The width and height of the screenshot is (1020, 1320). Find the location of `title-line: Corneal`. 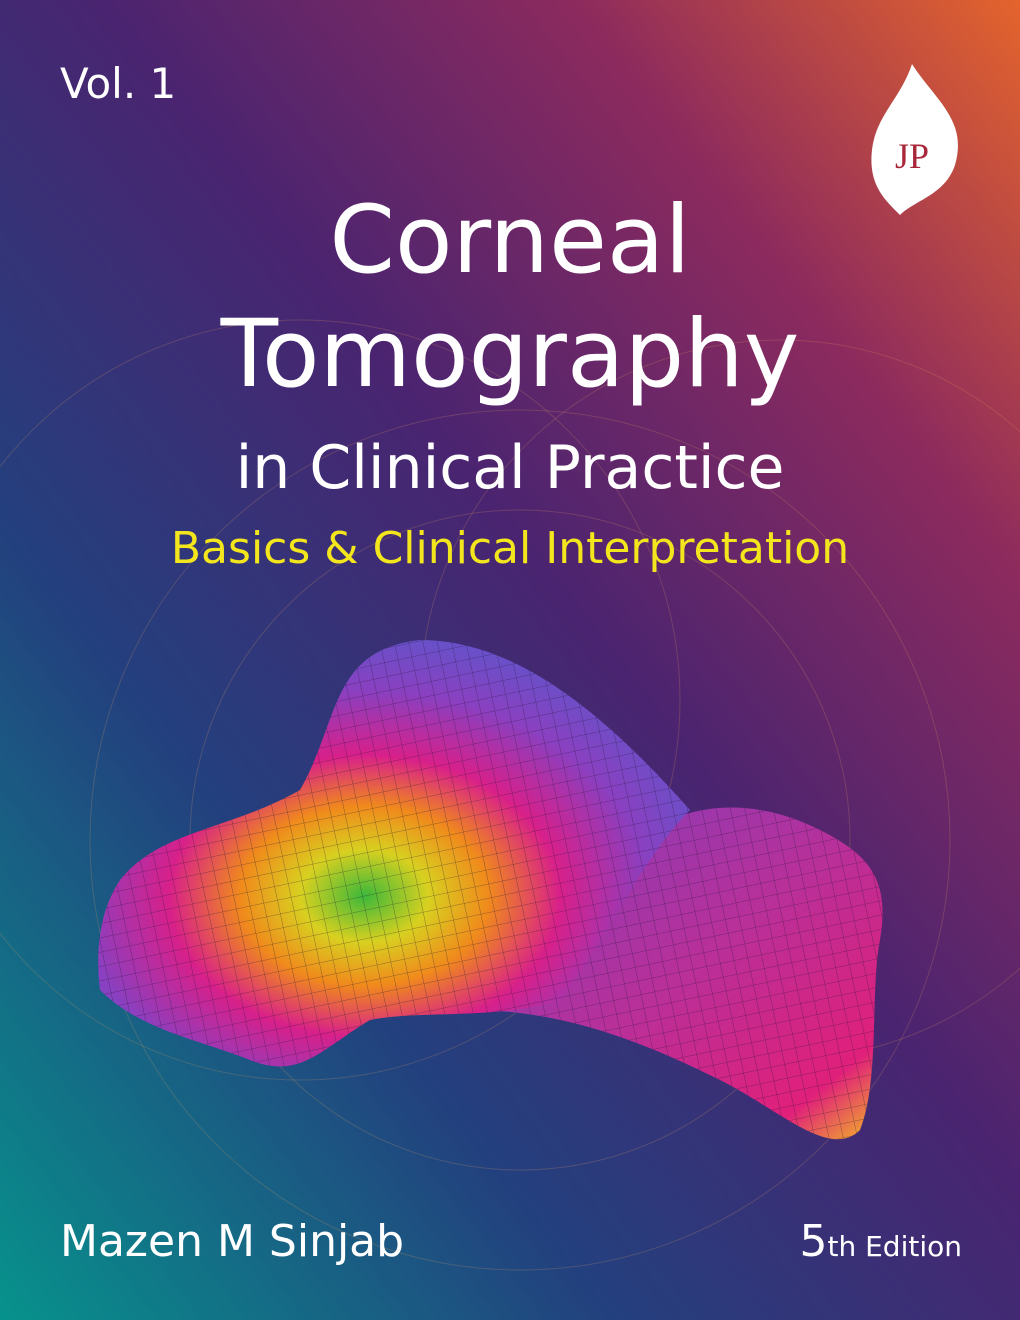

title-line: Corneal is located at coordinates (509, 240).